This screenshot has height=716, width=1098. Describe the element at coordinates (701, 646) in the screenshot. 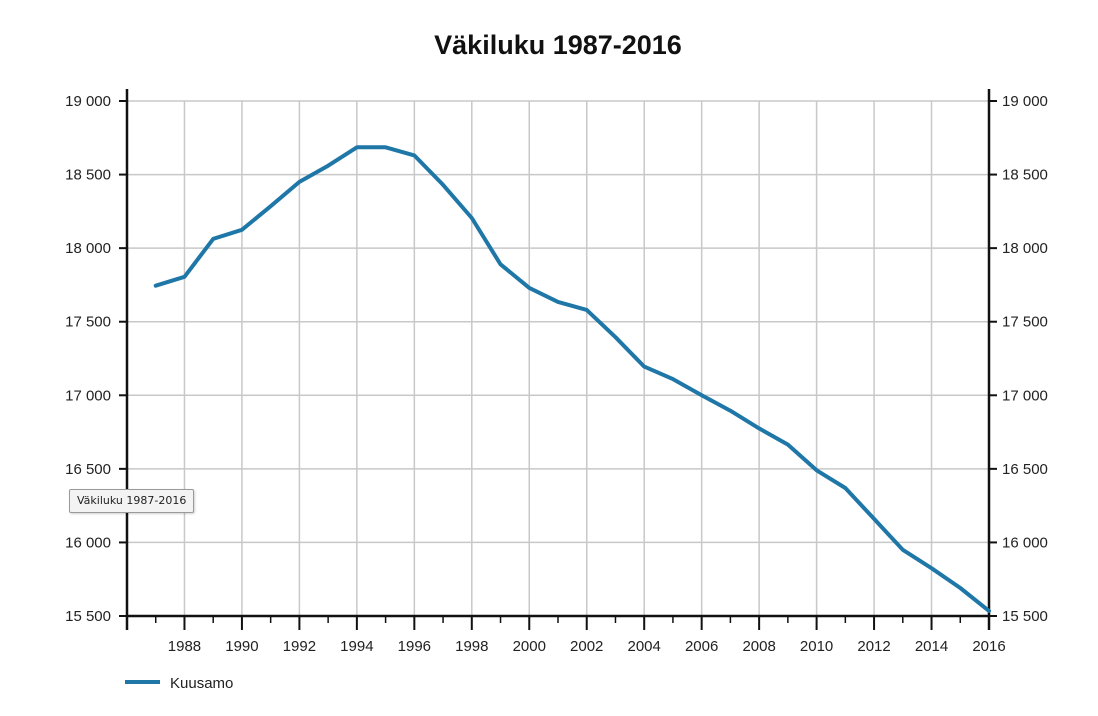

I see `x-tick-label: 2006` at that location.